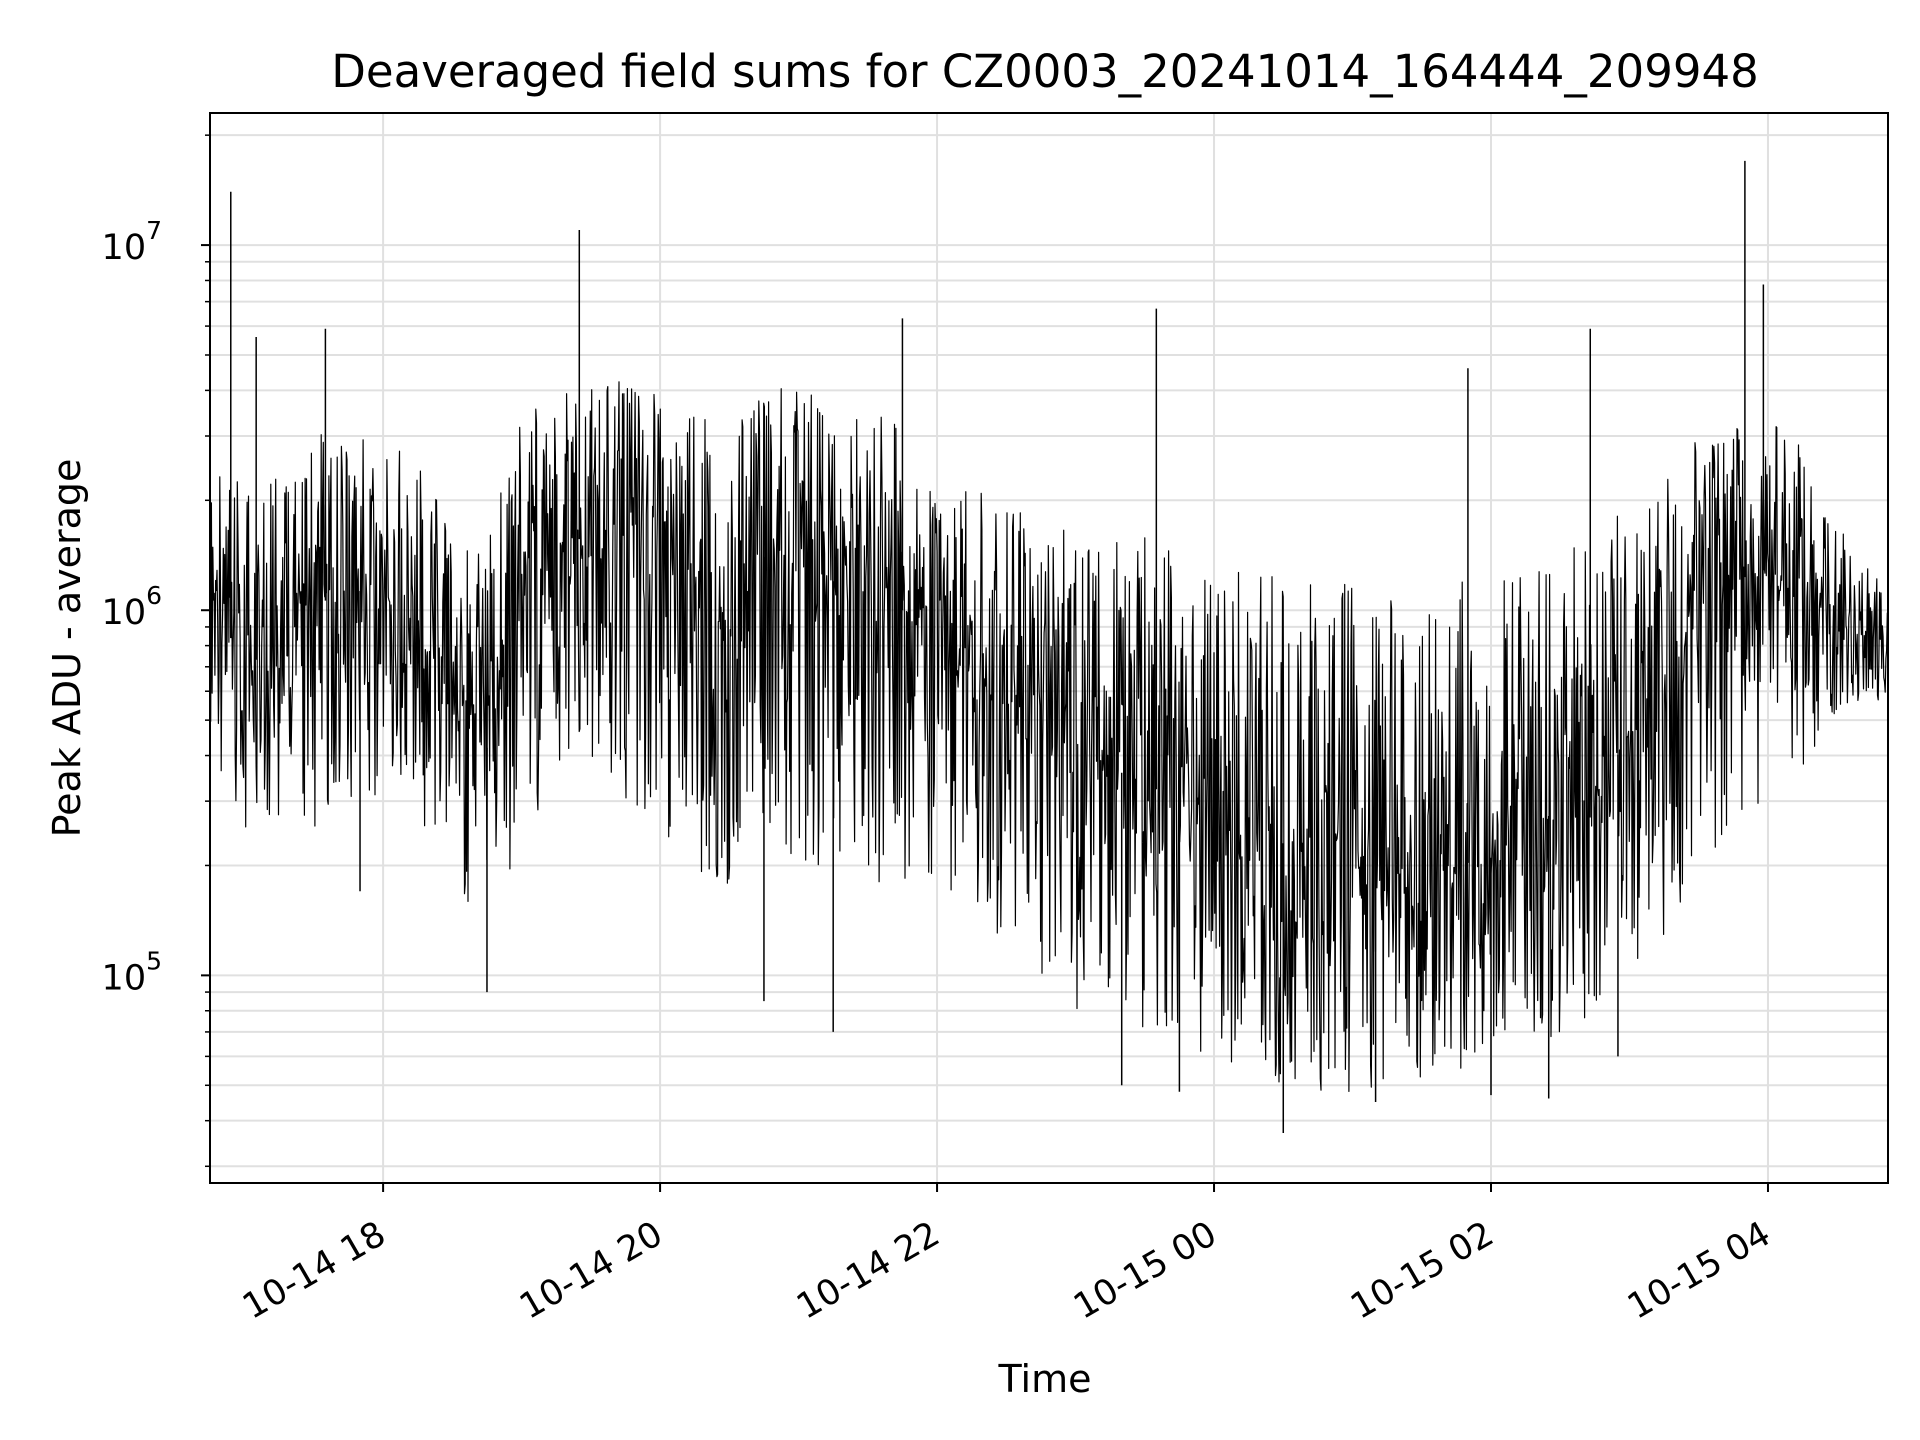 Image resolution: width=1920 pixels, height=1440 pixels. I want to click on x-axis-label: Time, so click(1045, 1379).